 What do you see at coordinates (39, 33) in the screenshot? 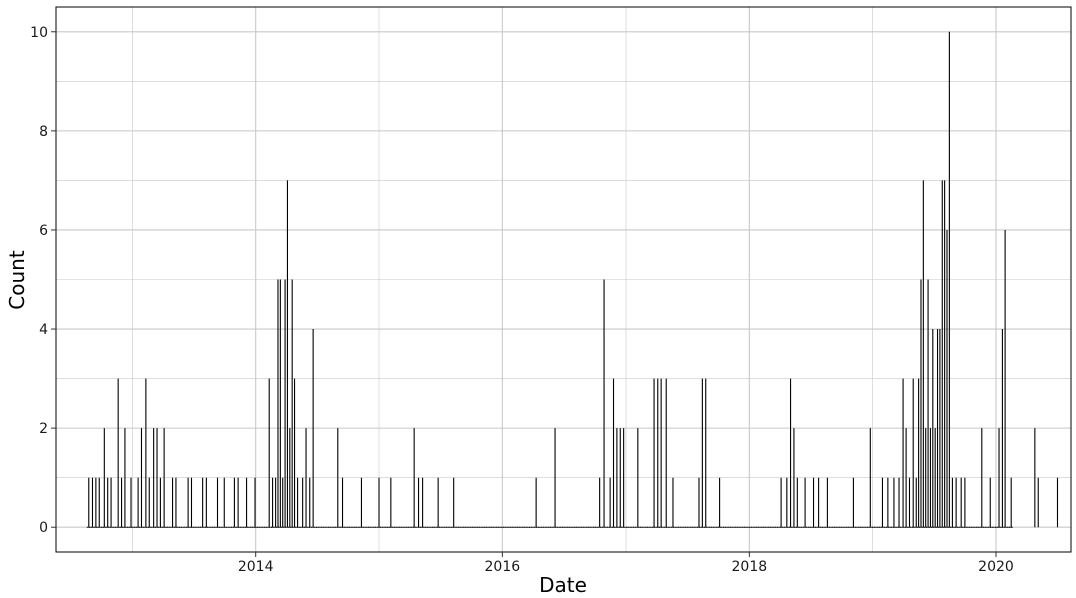
I see `y-tick-label: 10` at bounding box center [39, 33].